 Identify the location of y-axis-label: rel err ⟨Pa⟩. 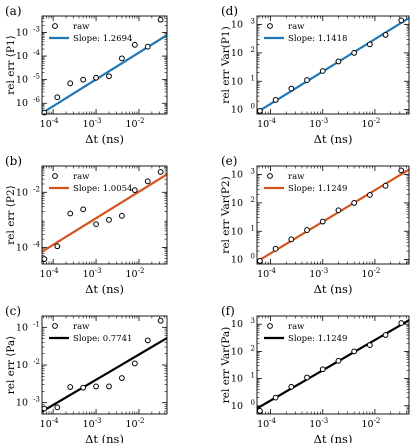
(11, 365).